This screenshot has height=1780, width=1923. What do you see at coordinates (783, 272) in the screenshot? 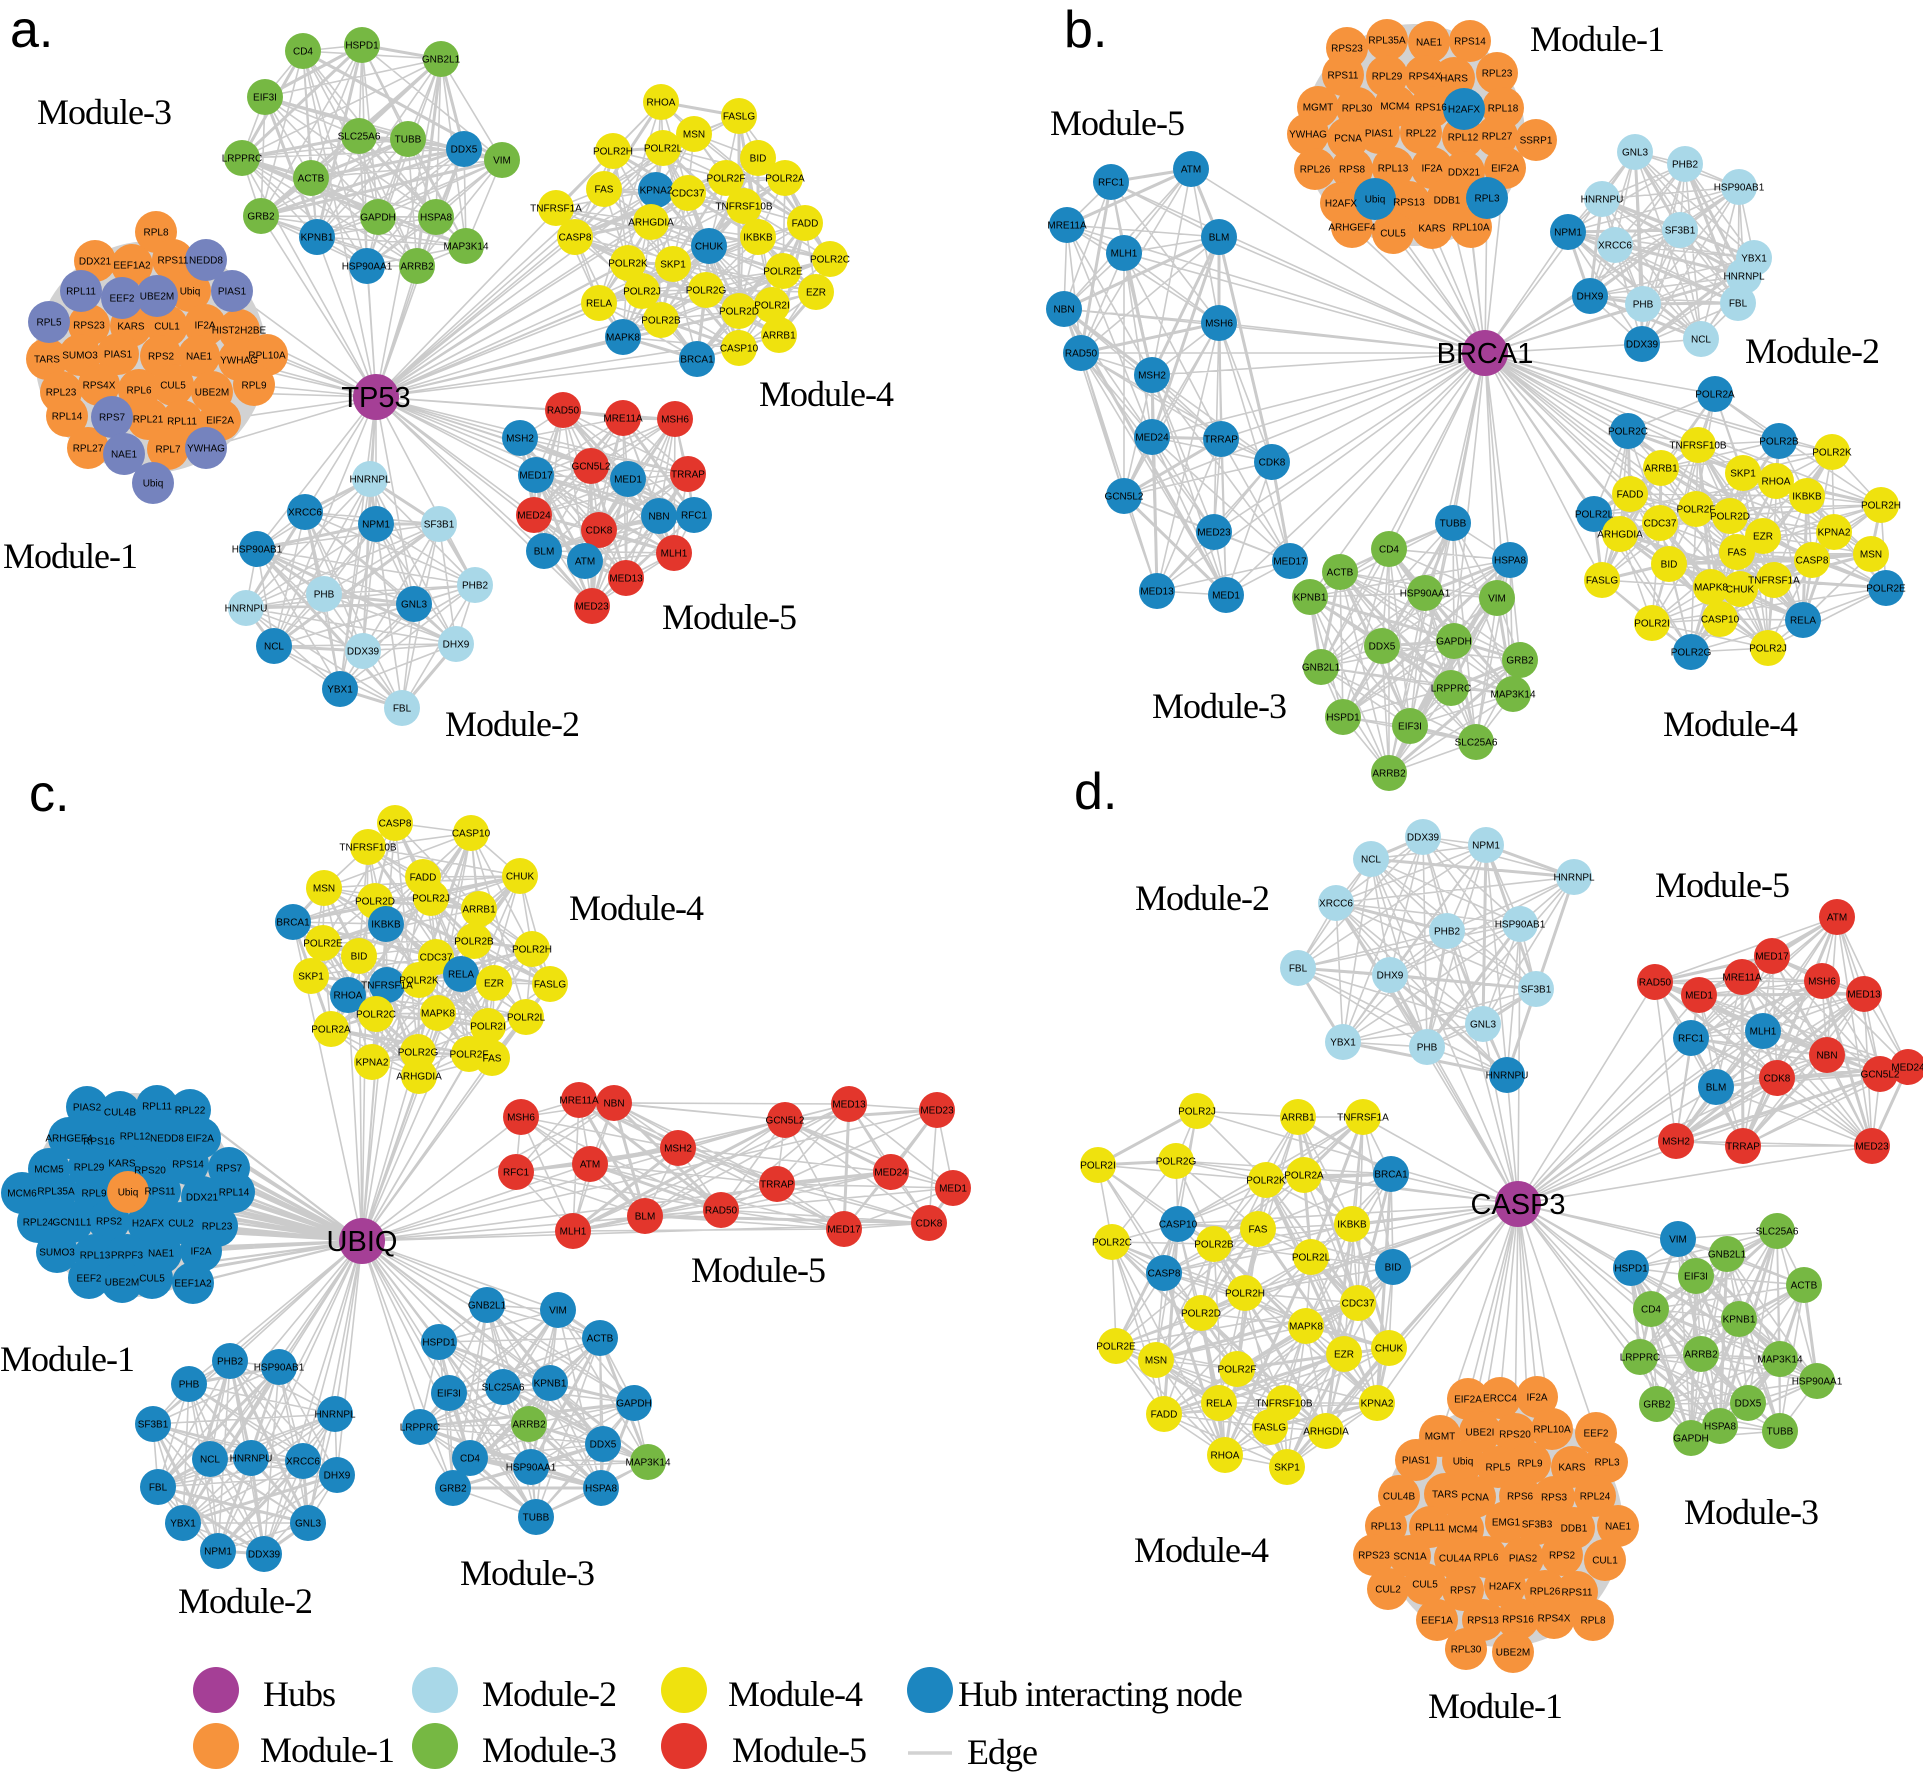
I see `svg-text: POLR2E` at bounding box center [783, 272].